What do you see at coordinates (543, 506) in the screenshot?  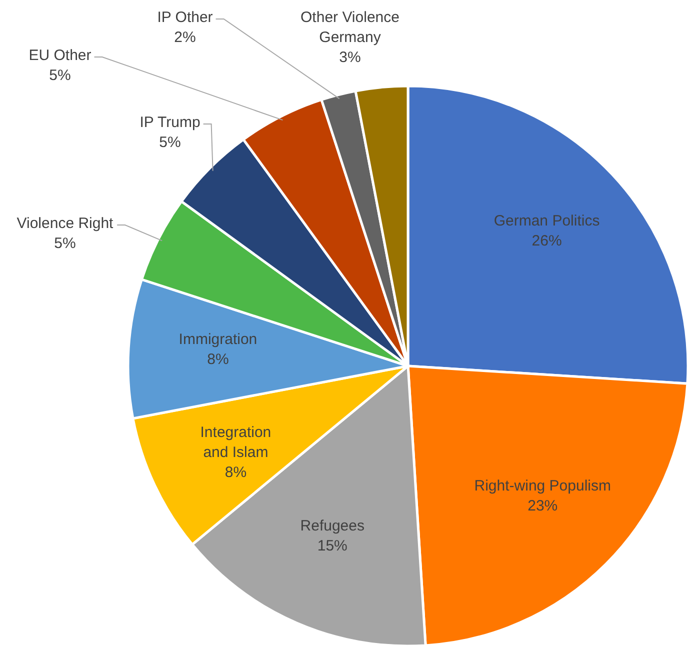 I see `data-label: 23%` at bounding box center [543, 506].